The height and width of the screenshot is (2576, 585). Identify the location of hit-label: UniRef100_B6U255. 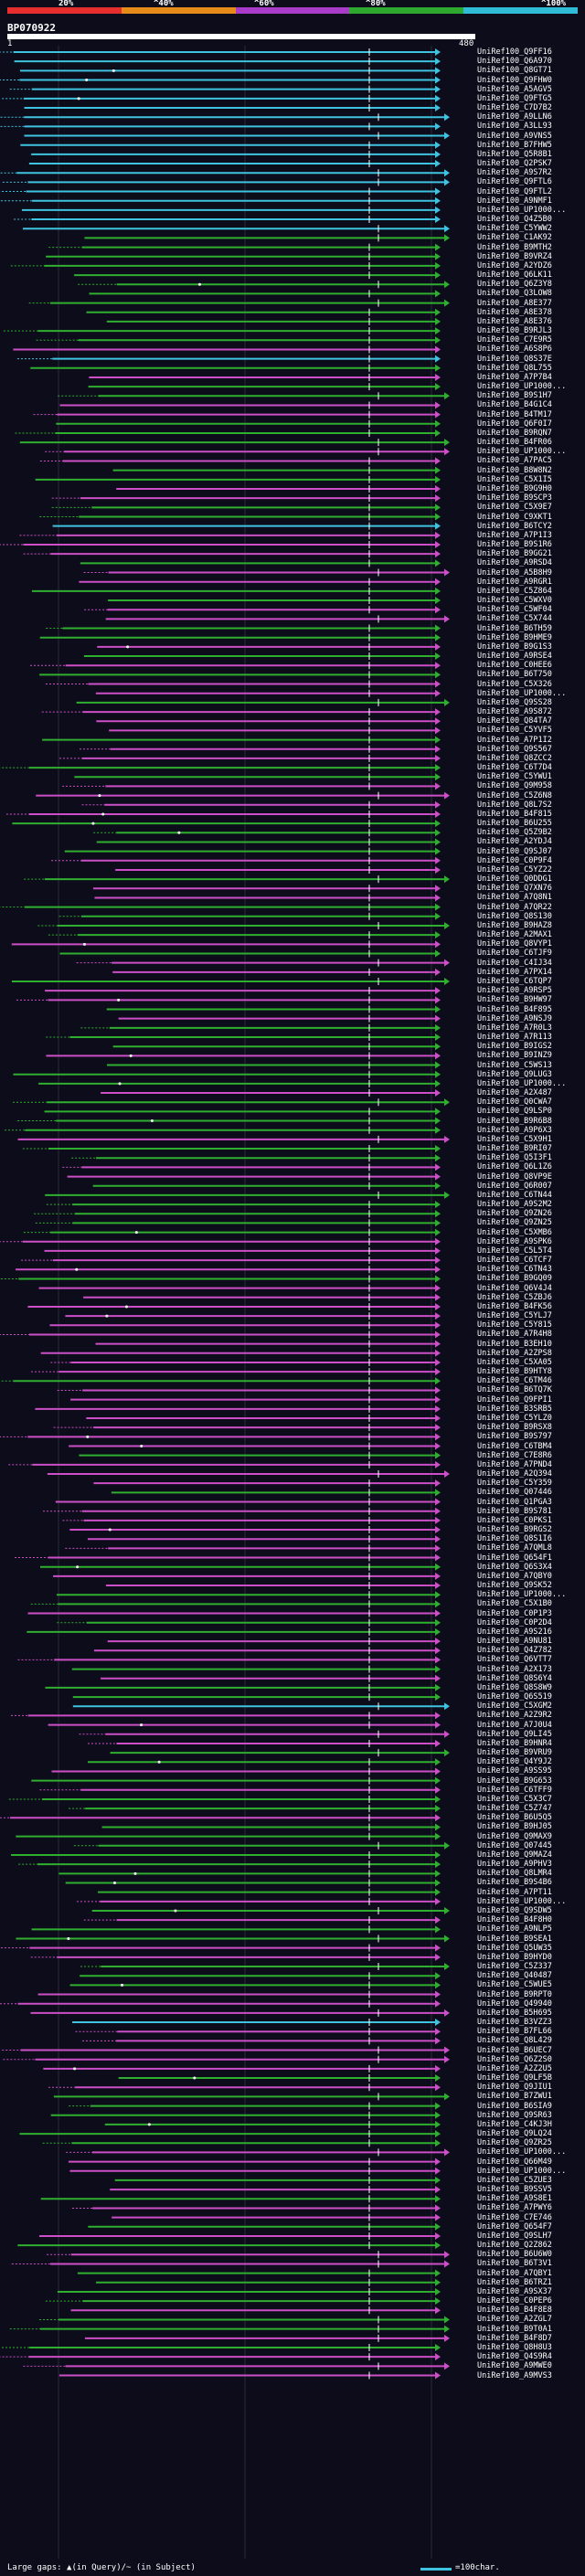
(514, 824).